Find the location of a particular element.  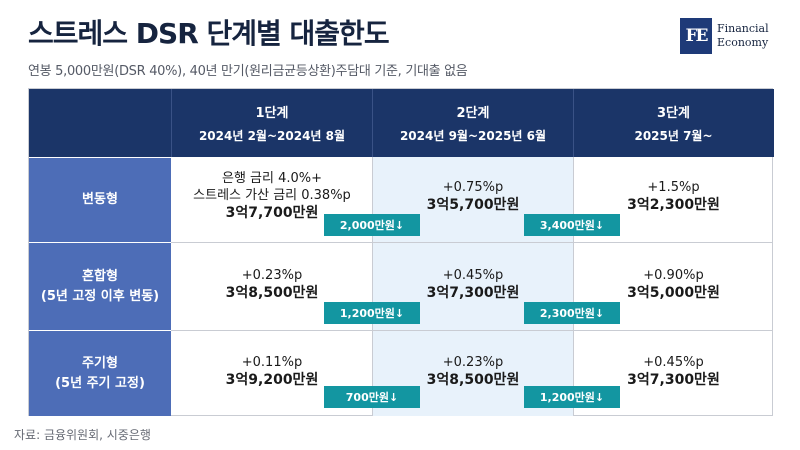

cell-limit: 3억2,300만원 is located at coordinates (673, 205).